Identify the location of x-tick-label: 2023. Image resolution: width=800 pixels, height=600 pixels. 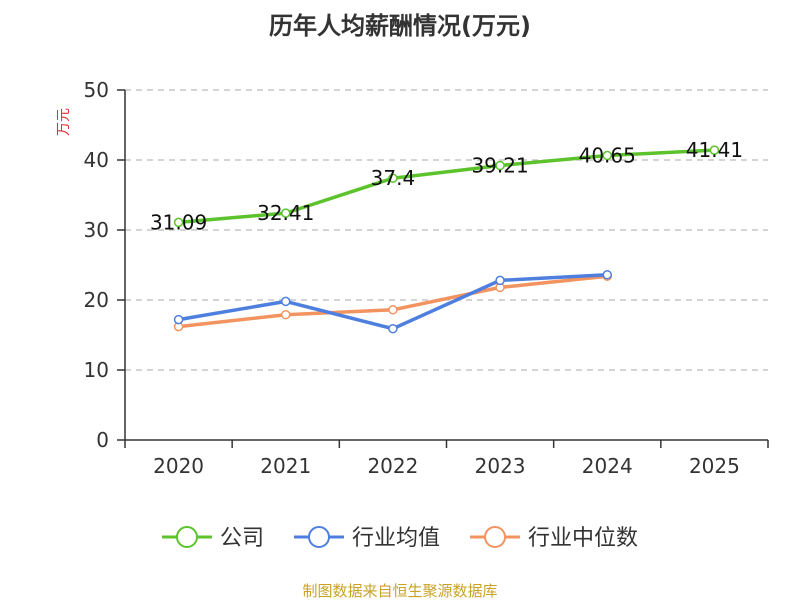
(500, 466).